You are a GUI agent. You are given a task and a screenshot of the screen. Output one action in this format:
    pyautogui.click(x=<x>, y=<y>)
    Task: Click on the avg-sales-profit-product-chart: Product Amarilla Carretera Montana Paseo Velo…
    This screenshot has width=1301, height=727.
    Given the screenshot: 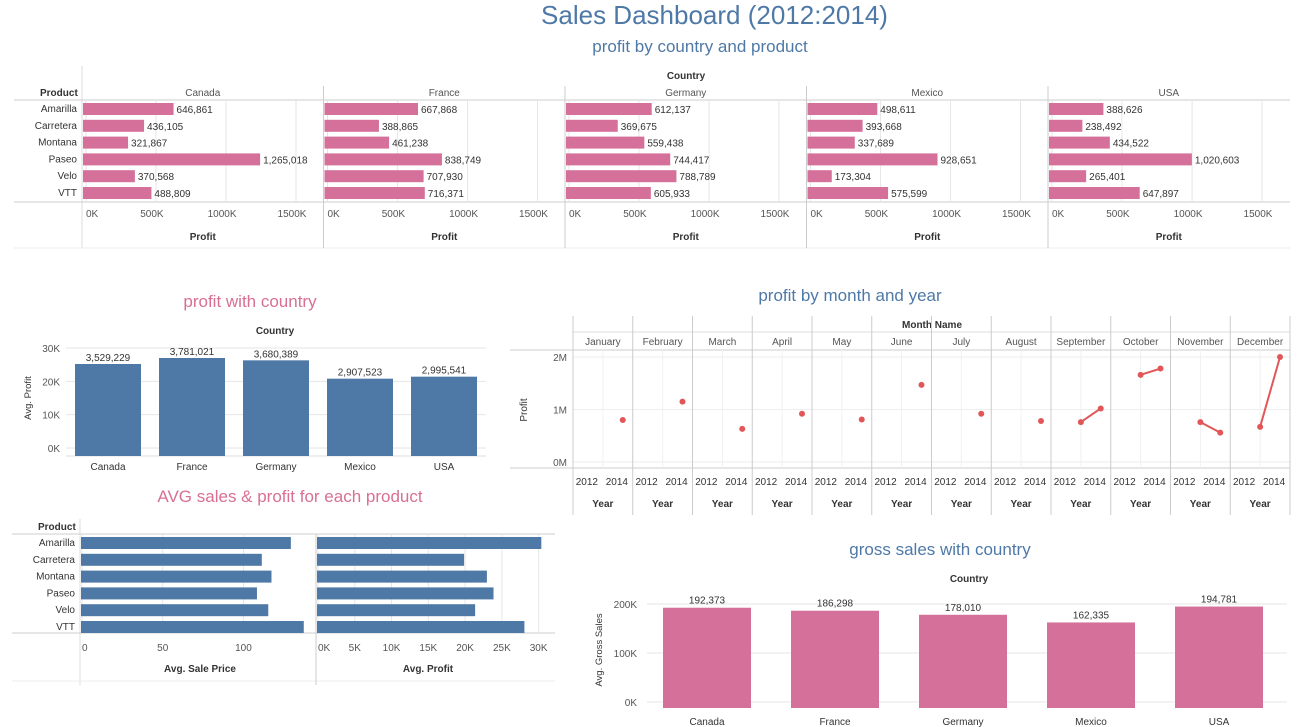 What is the action you would take?
    pyautogui.click(x=283, y=602)
    